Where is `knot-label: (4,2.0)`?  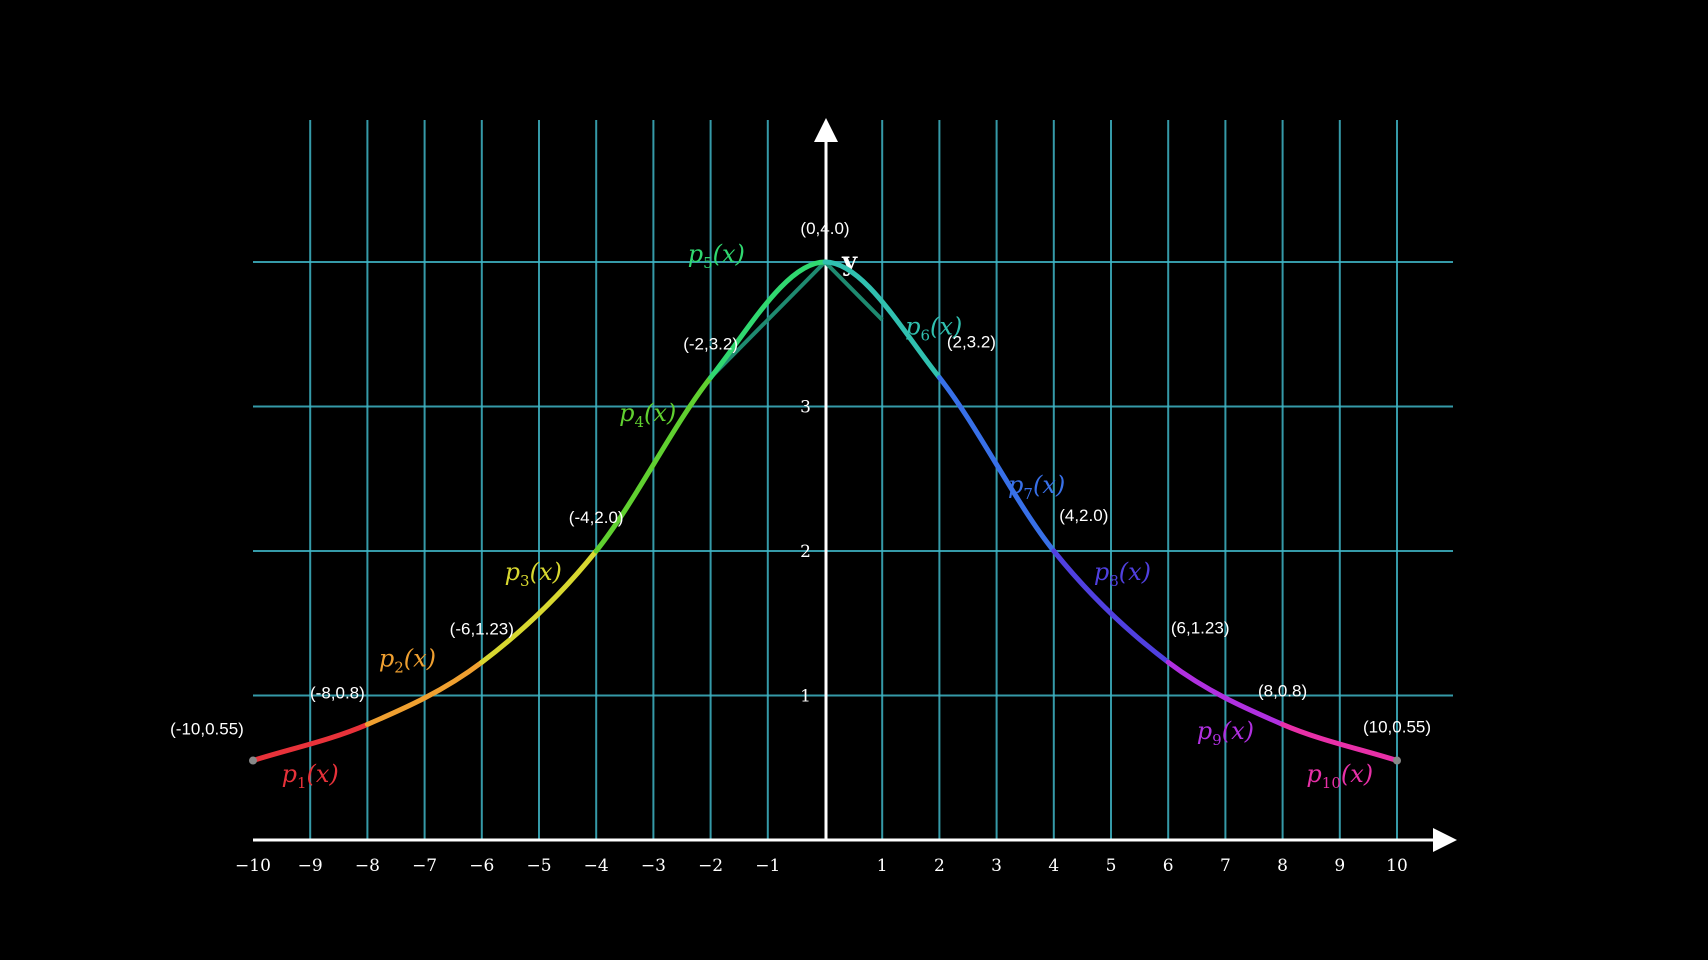
knot-label: (4,2.0) is located at coordinates (1083, 515).